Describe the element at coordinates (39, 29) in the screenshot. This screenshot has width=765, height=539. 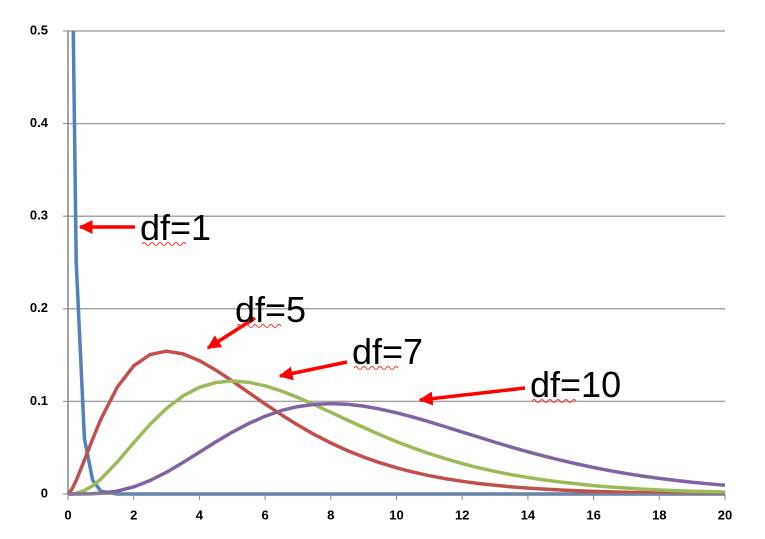
I see `y-tick-label: 0.5` at that location.